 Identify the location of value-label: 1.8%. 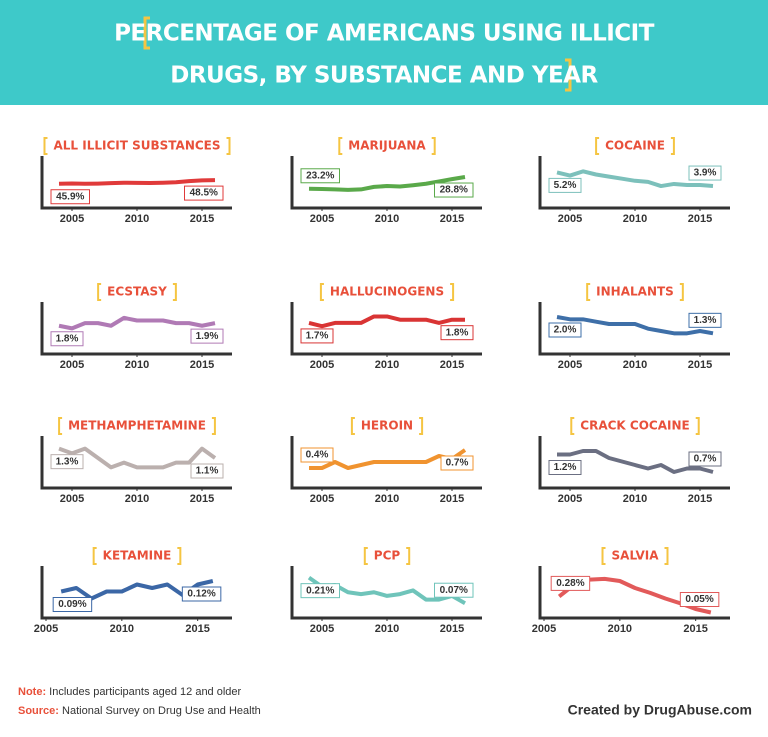
(67, 338).